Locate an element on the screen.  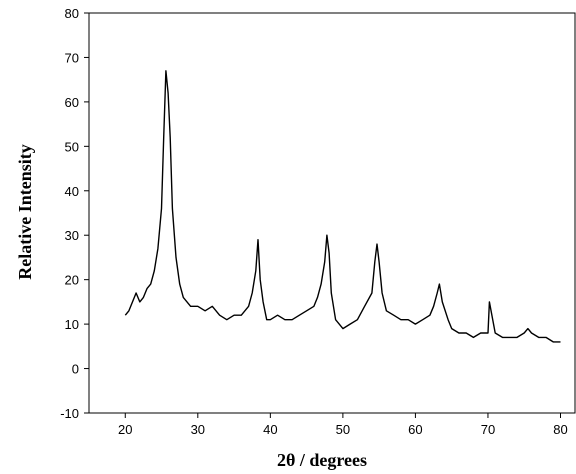
x-tick-label: 50 is located at coordinates (343, 429).